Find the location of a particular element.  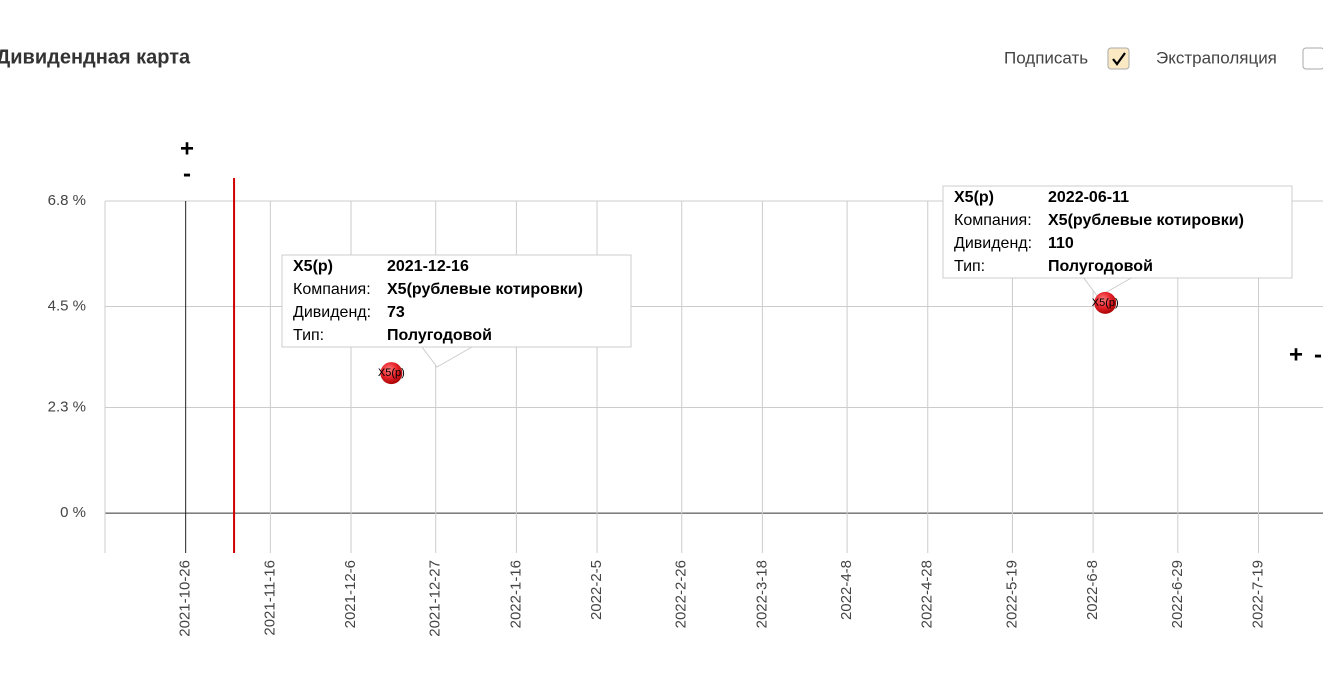

tooltip-date: 2022-06-11 is located at coordinates (1088, 197).